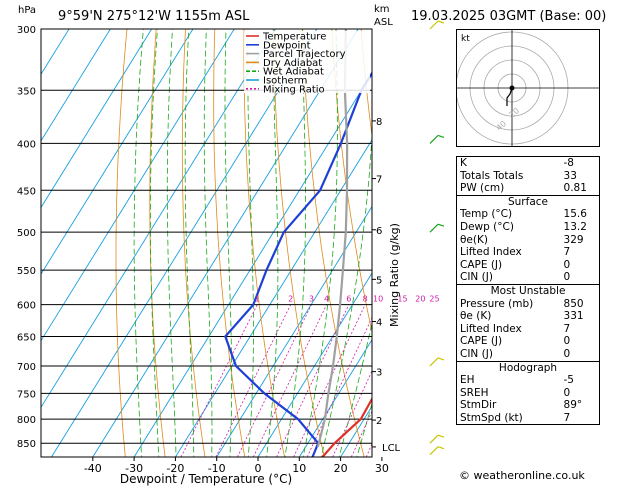 Image resolution: width=629 pixels, height=486 pixels. I want to click on legend-label: Mixing Ratio, so click(294, 89).